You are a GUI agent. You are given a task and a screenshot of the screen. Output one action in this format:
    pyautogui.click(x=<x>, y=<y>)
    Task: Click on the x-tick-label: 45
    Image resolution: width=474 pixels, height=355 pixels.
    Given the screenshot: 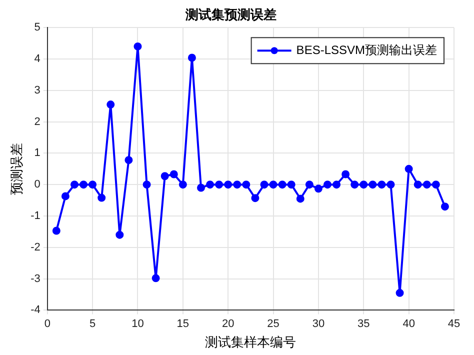 What is the action you would take?
    pyautogui.click(x=454, y=324)
    